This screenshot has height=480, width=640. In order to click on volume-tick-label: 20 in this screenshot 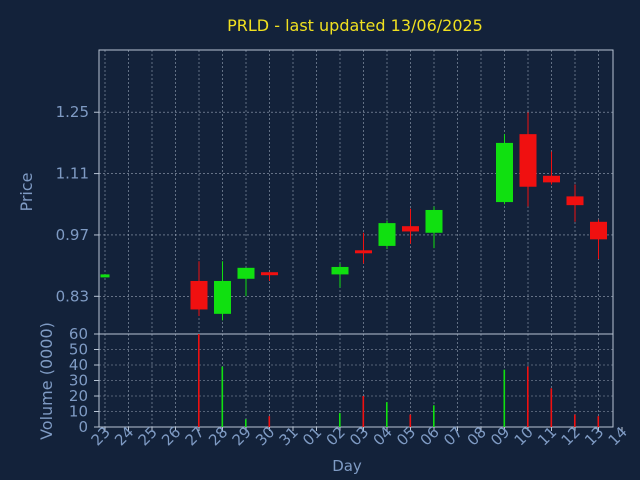, I will do `click(78, 396)`.